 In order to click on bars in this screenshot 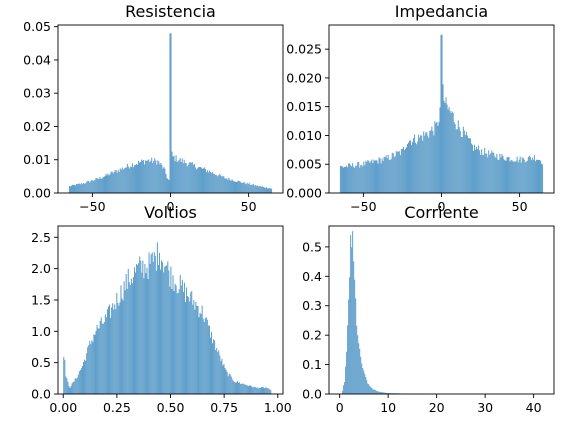, I will do `click(167, 318)`.